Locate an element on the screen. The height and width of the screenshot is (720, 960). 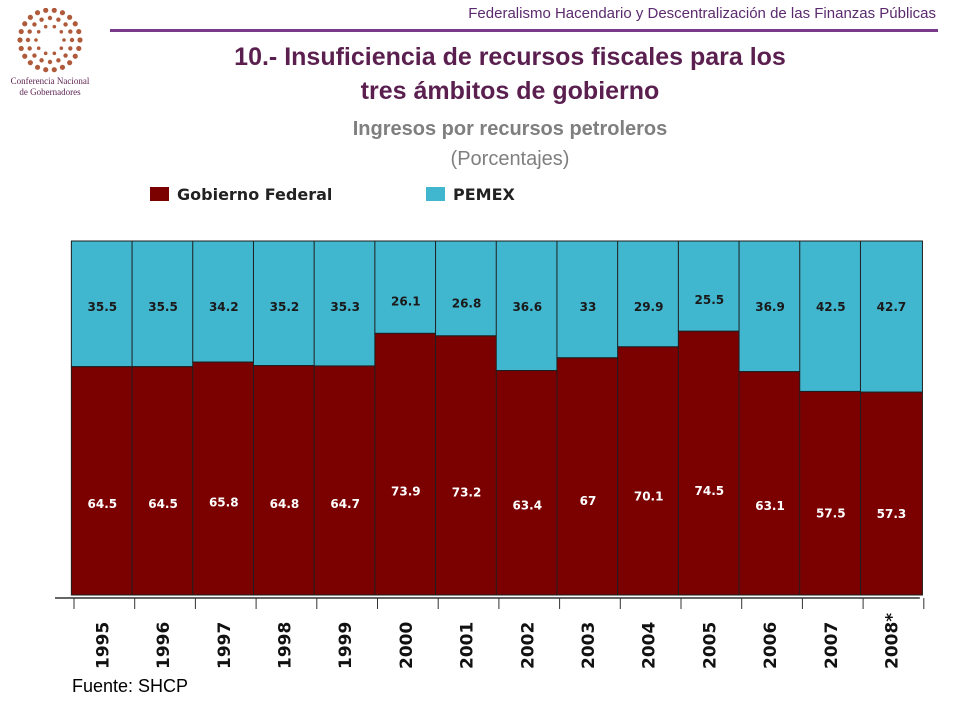
x-tick-label: 2005 is located at coordinates (710, 645).